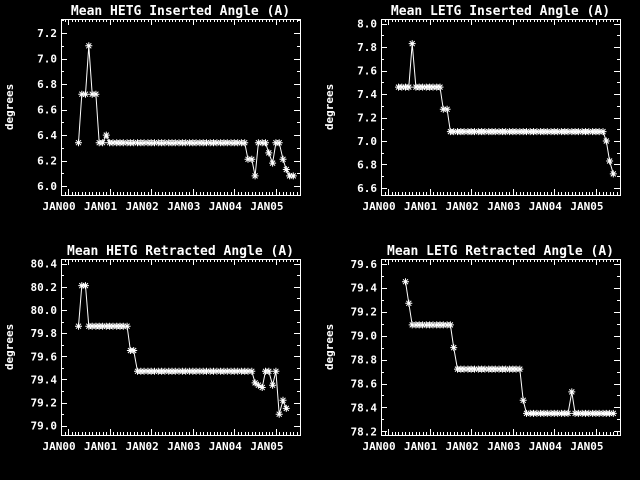  Describe the element at coordinates (367, 71) in the screenshot. I see `y-tick-label: 7.6` at that location.